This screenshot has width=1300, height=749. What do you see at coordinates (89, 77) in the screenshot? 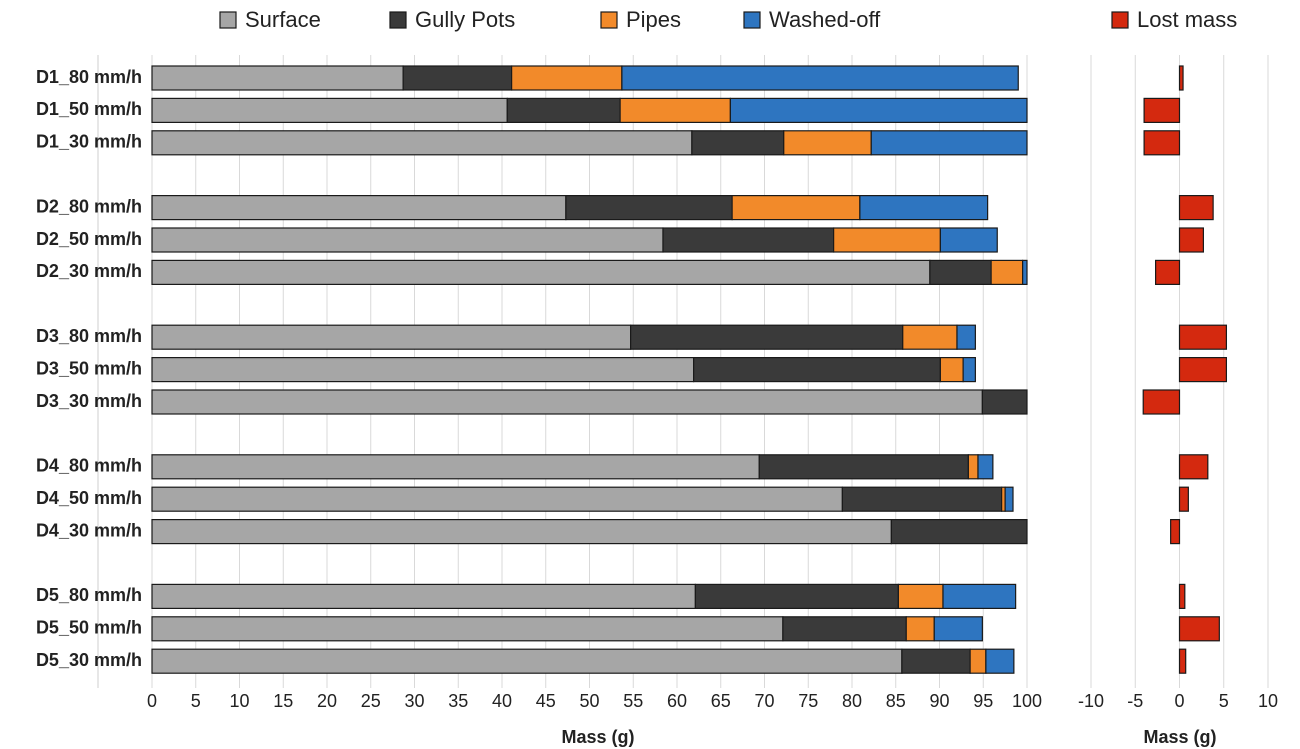
I see `category-label: D1_80 mm/h` at bounding box center [89, 77].